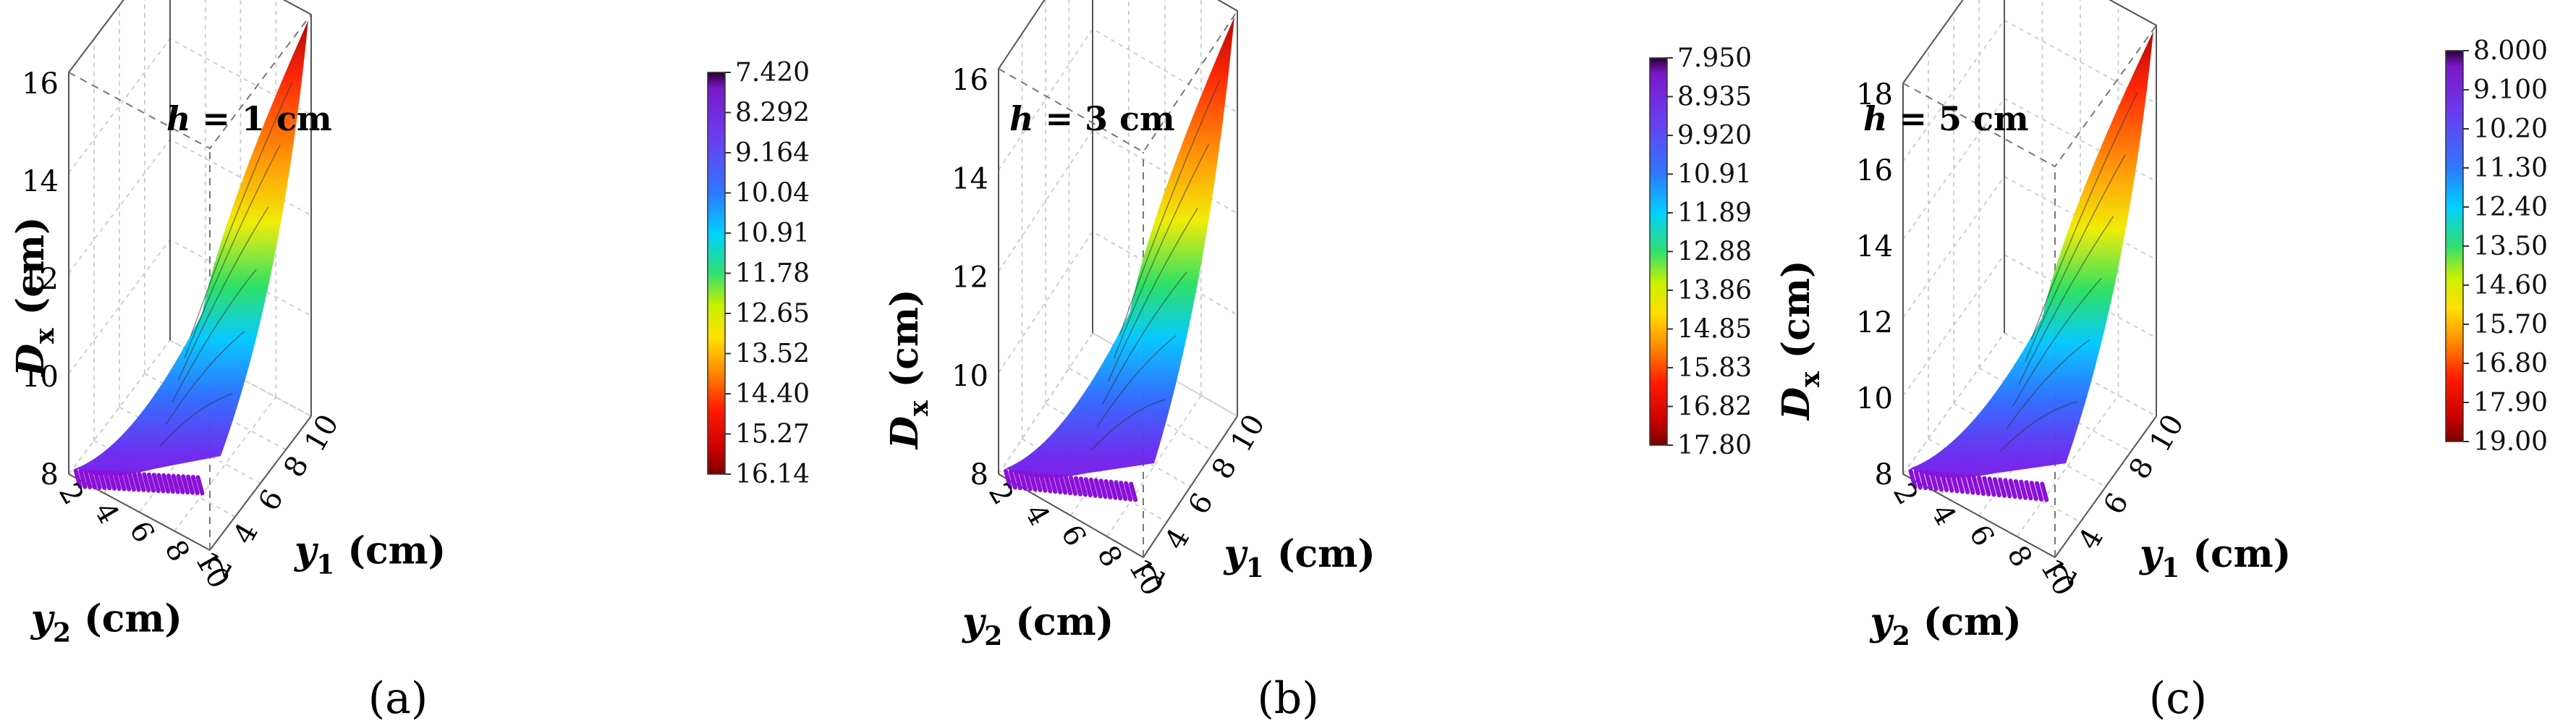  Describe the element at coordinates (772, 233) in the screenshot. I see `colorbar-tick-label: 10.91` at that location.